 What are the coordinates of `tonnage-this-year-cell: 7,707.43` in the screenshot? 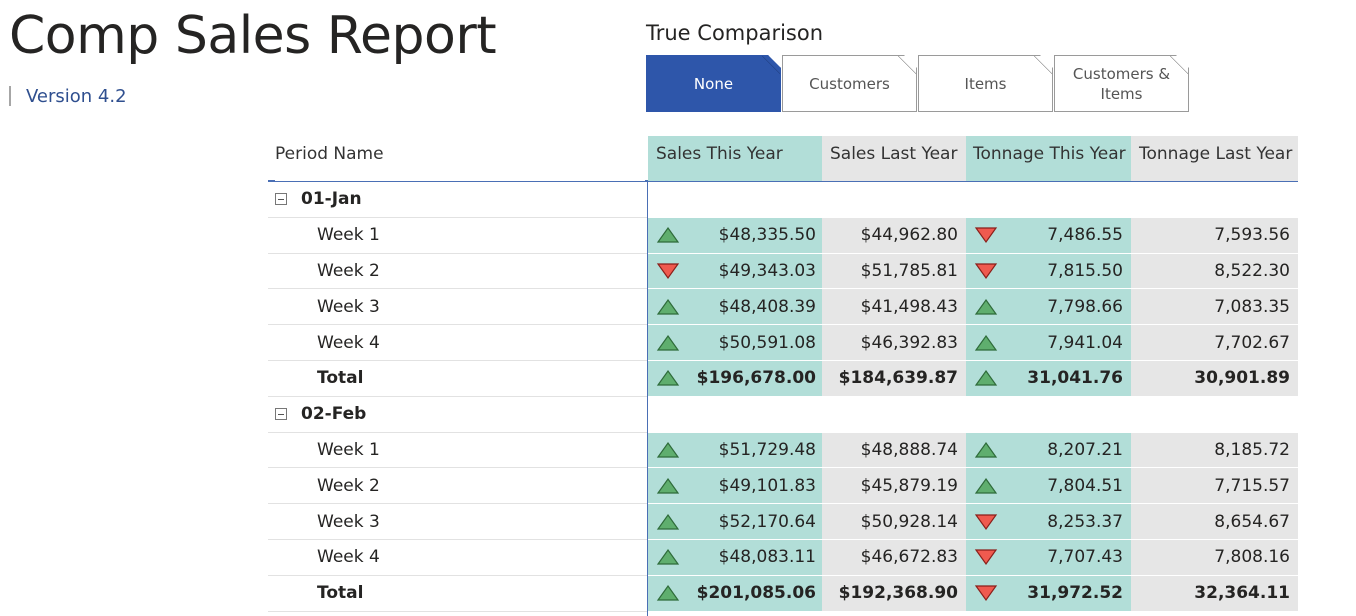 It's located at (1048, 557).